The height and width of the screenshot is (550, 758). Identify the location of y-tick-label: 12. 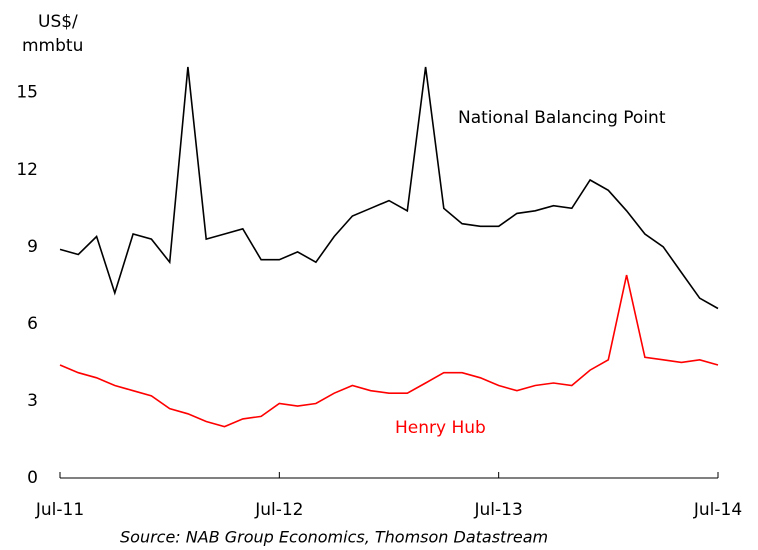
(27, 170).